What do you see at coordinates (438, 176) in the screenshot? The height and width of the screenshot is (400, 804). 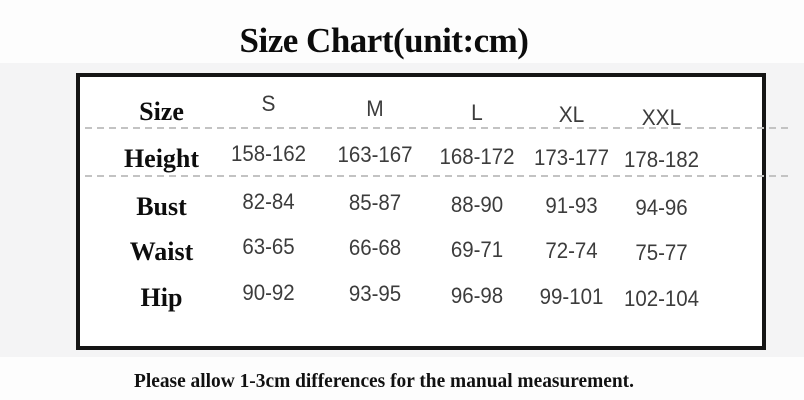 I see `dashed-divider-height` at bounding box center [438, 176].